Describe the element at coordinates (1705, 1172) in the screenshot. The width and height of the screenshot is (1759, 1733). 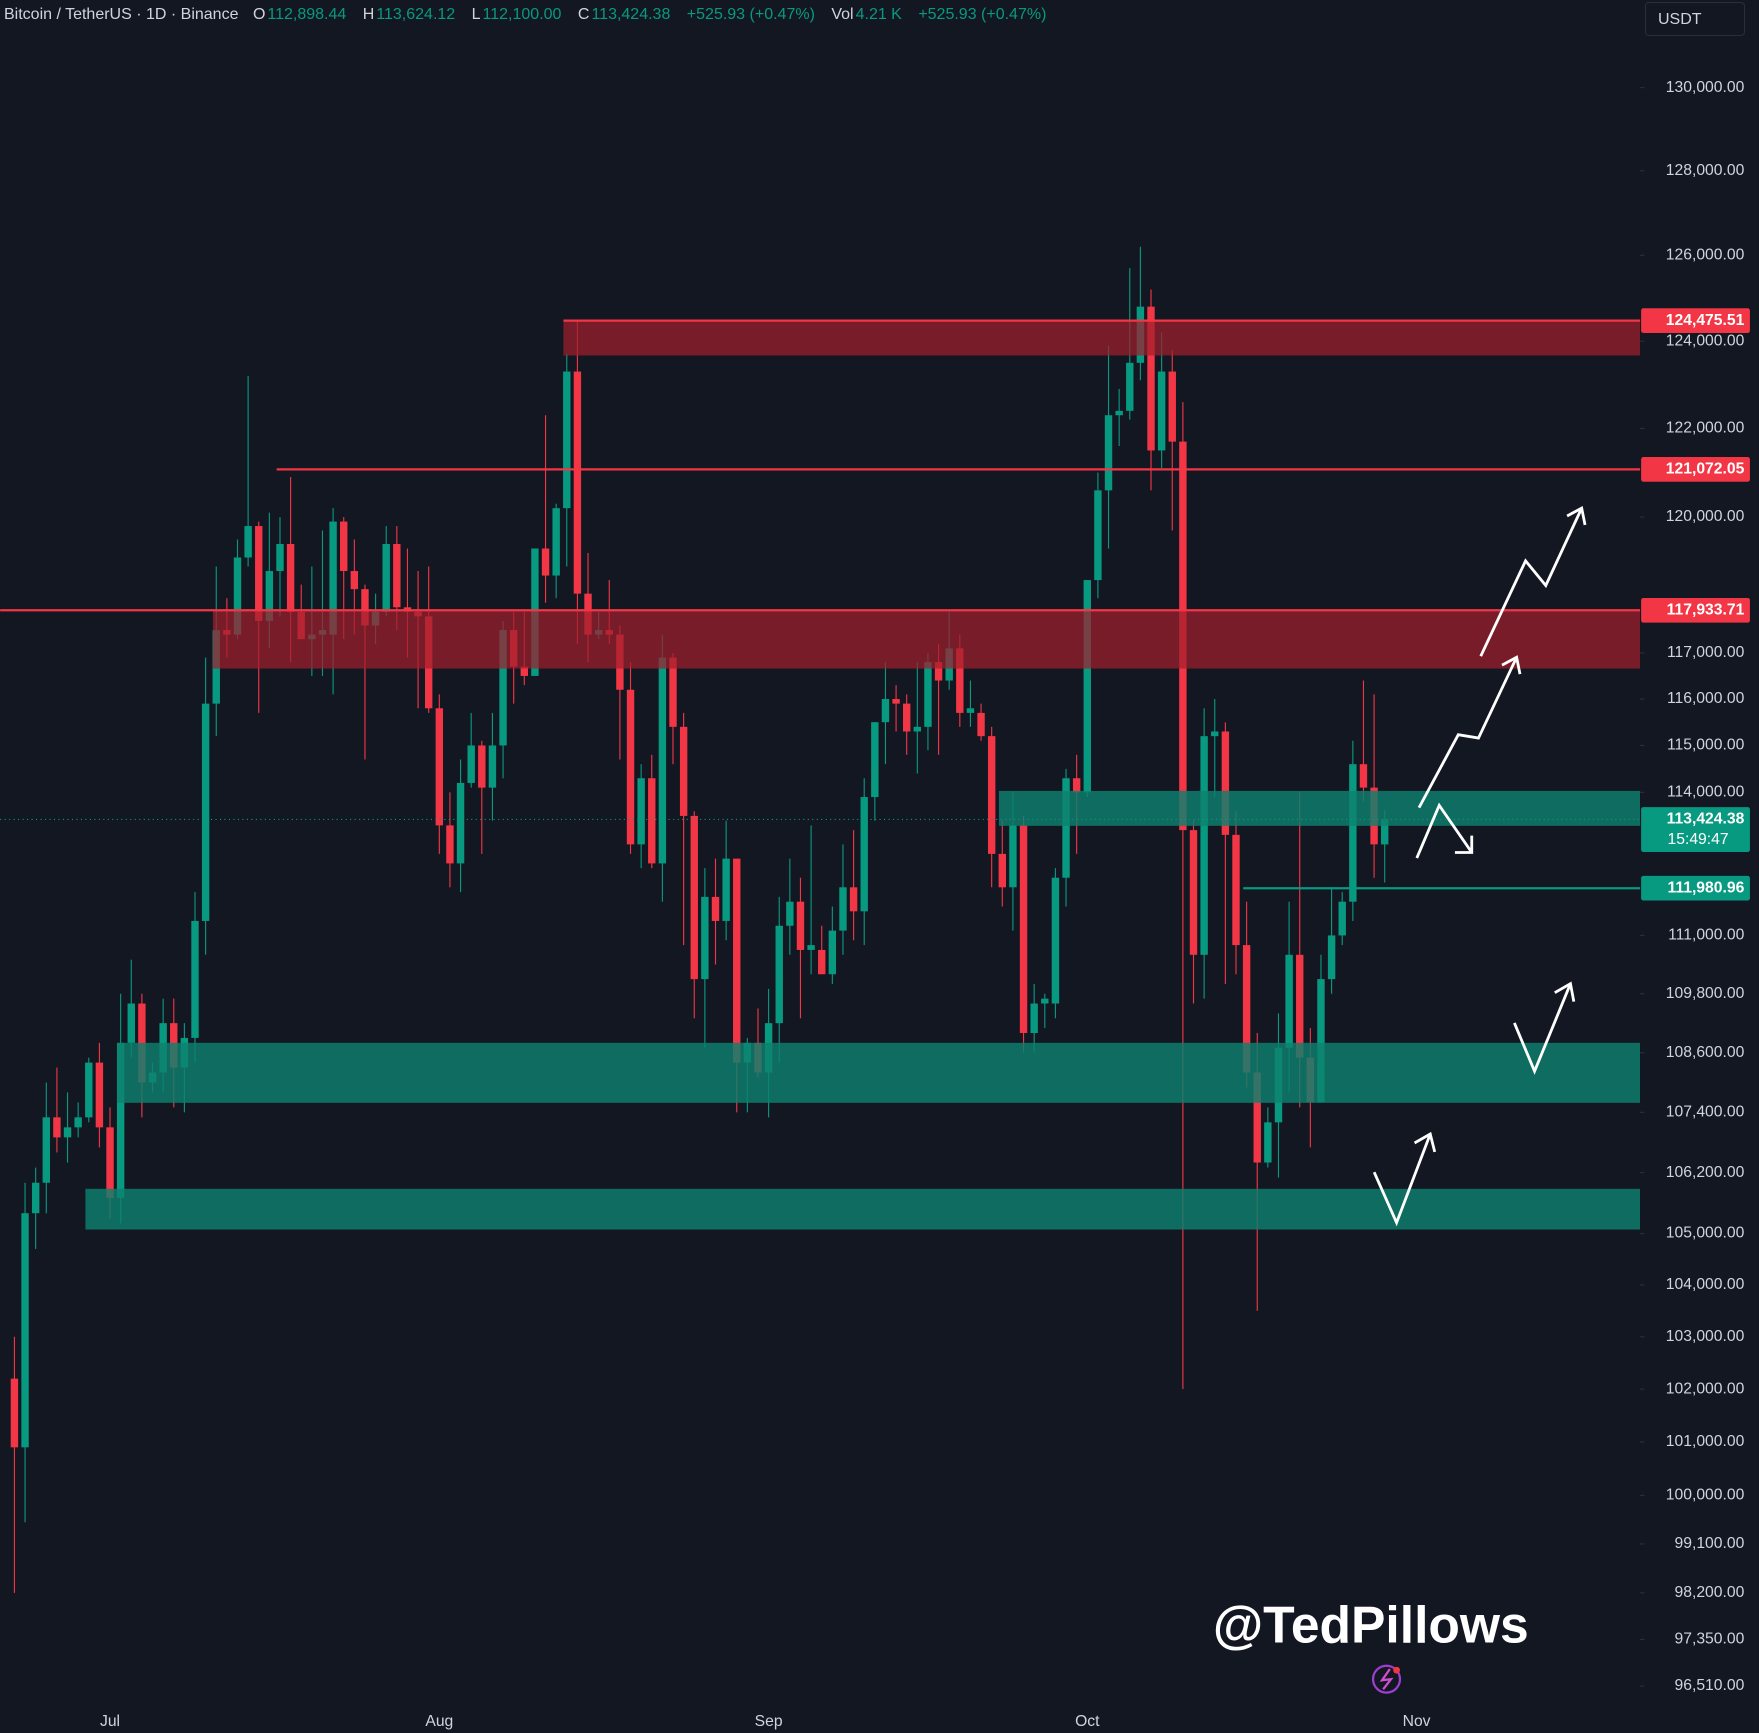
I see `y-tick-label: 106,200.00` at that location.